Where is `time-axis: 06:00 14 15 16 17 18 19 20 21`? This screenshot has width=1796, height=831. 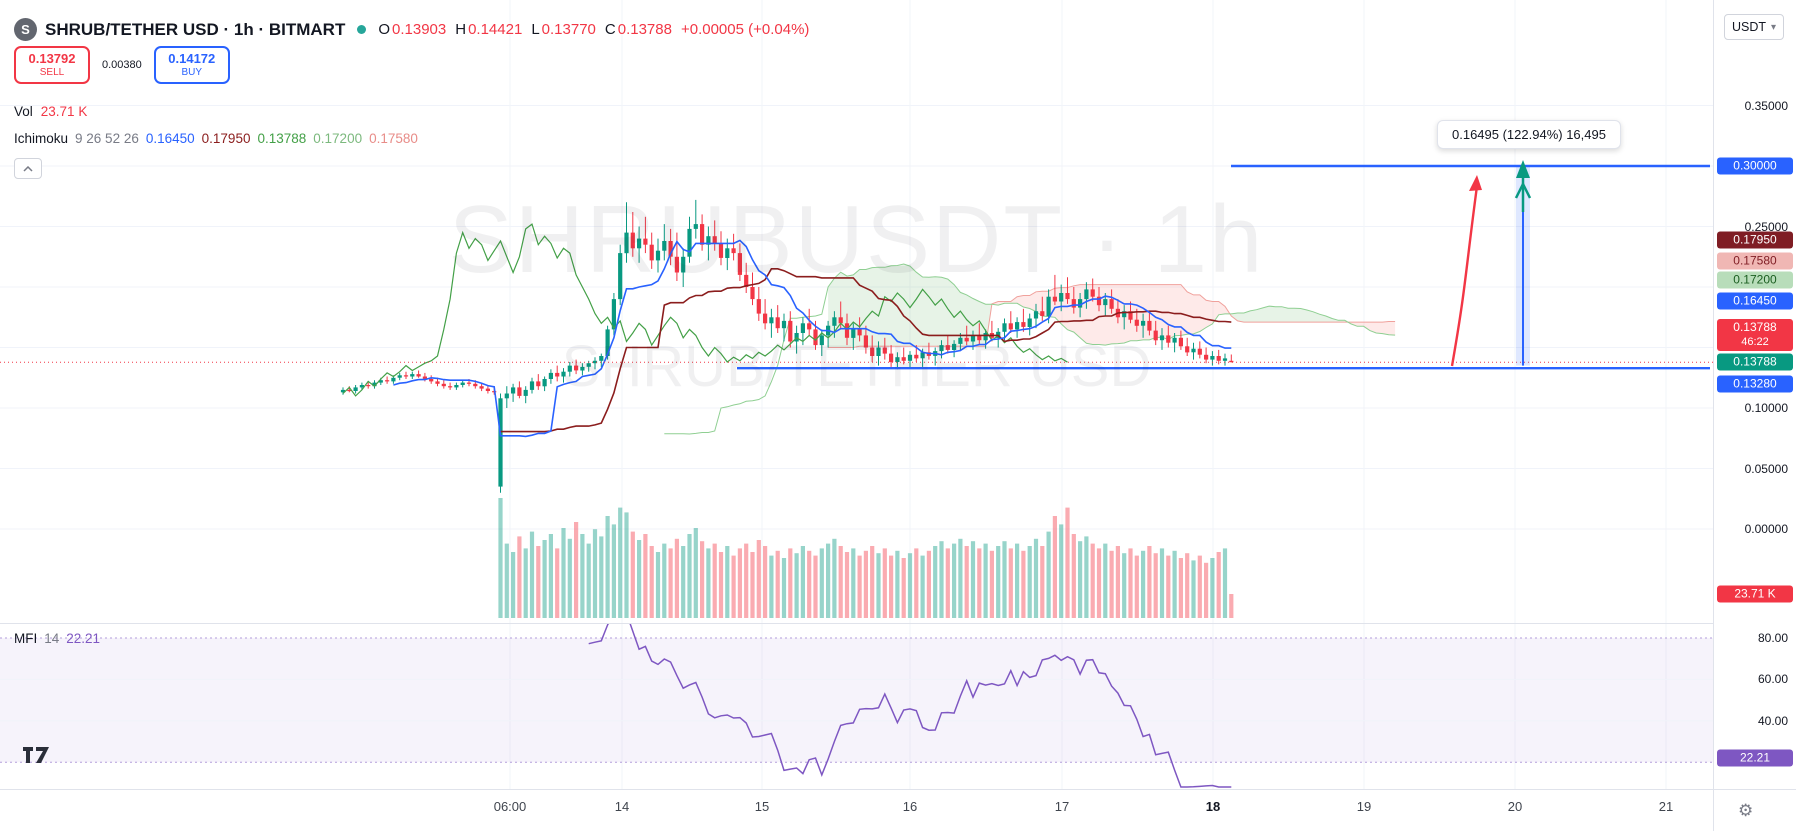
time-axis: 06:00 14 15 16 17 18 19 20 21 is located at coordinates (856, 810).